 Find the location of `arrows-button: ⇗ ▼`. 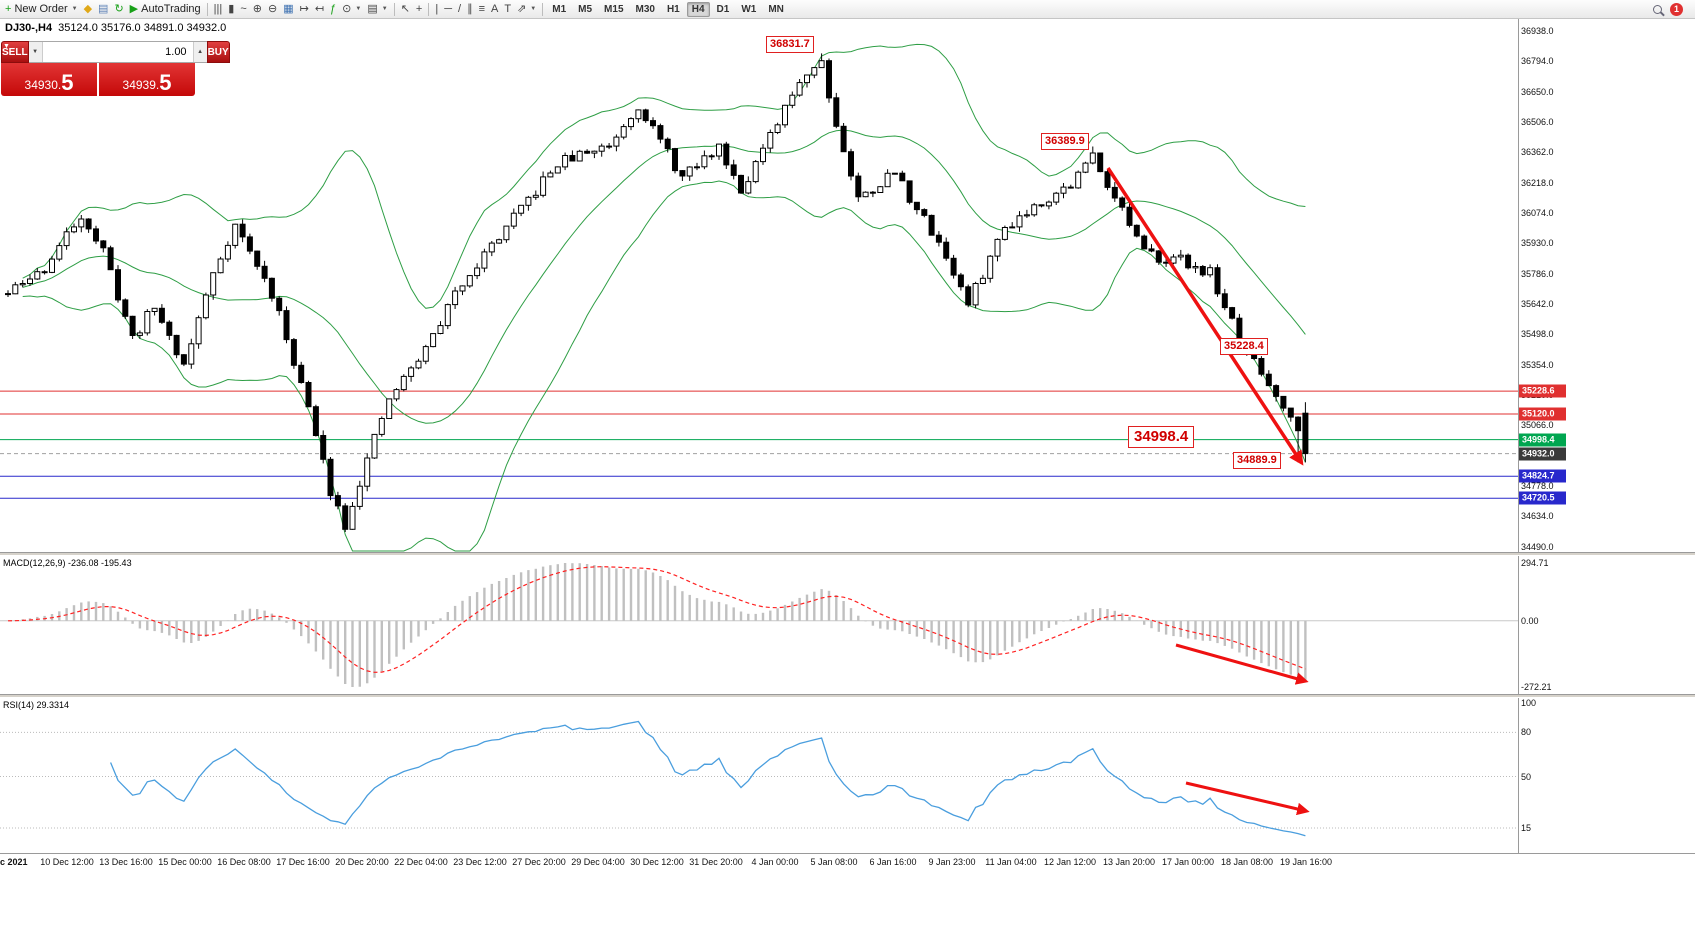

arrows-button: ⇗ ▼ is located at coordinates (526, 9).